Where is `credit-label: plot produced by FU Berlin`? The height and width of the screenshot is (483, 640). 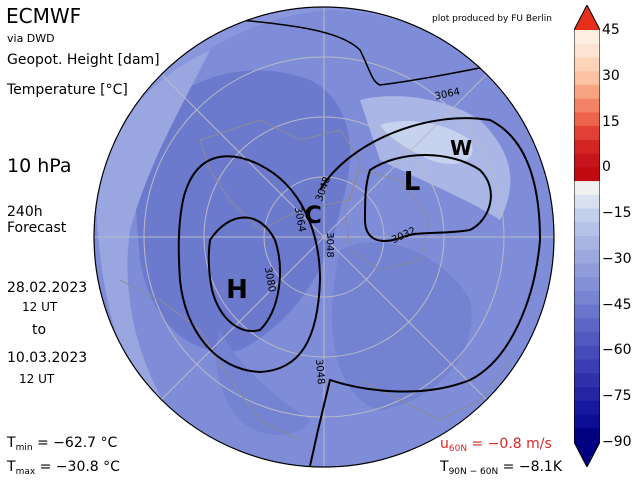 credit-label: plot produced by FU Berlin is located at coordinates (492, 19).